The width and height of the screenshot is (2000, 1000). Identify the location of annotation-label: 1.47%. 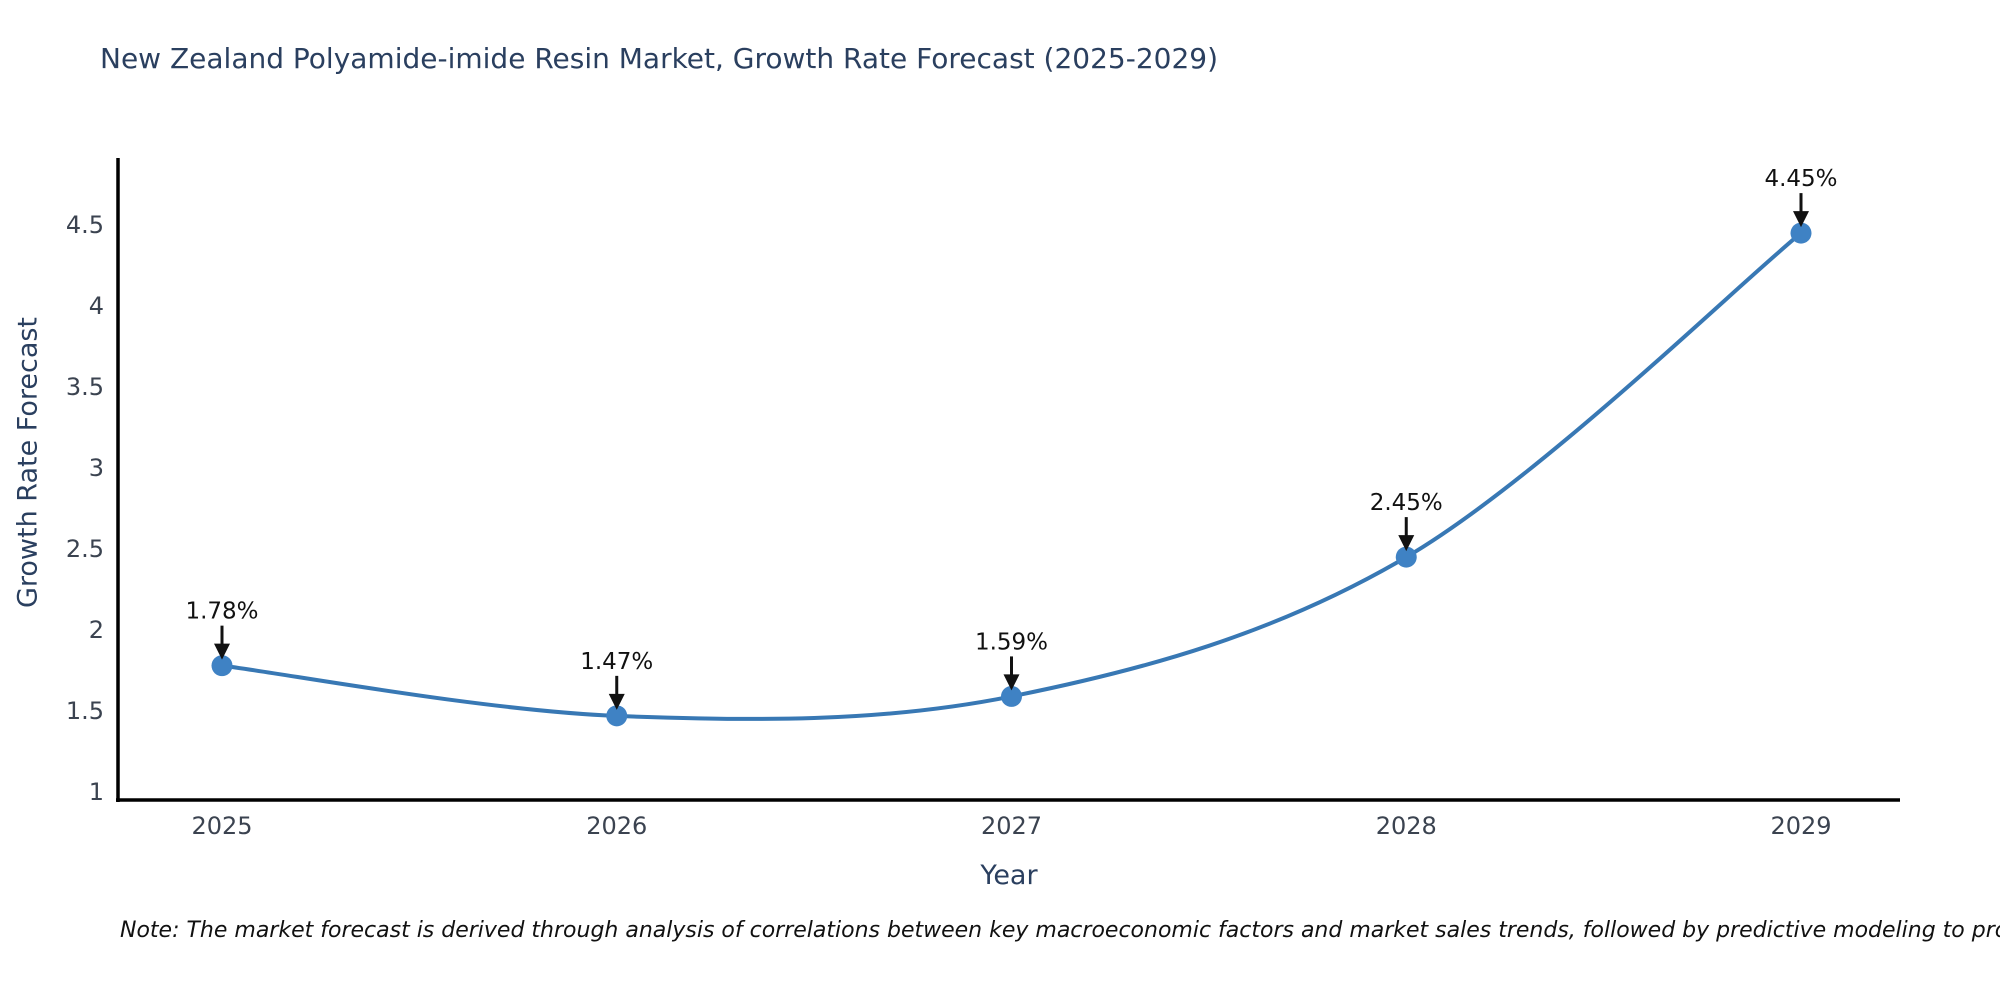
(616, 662).